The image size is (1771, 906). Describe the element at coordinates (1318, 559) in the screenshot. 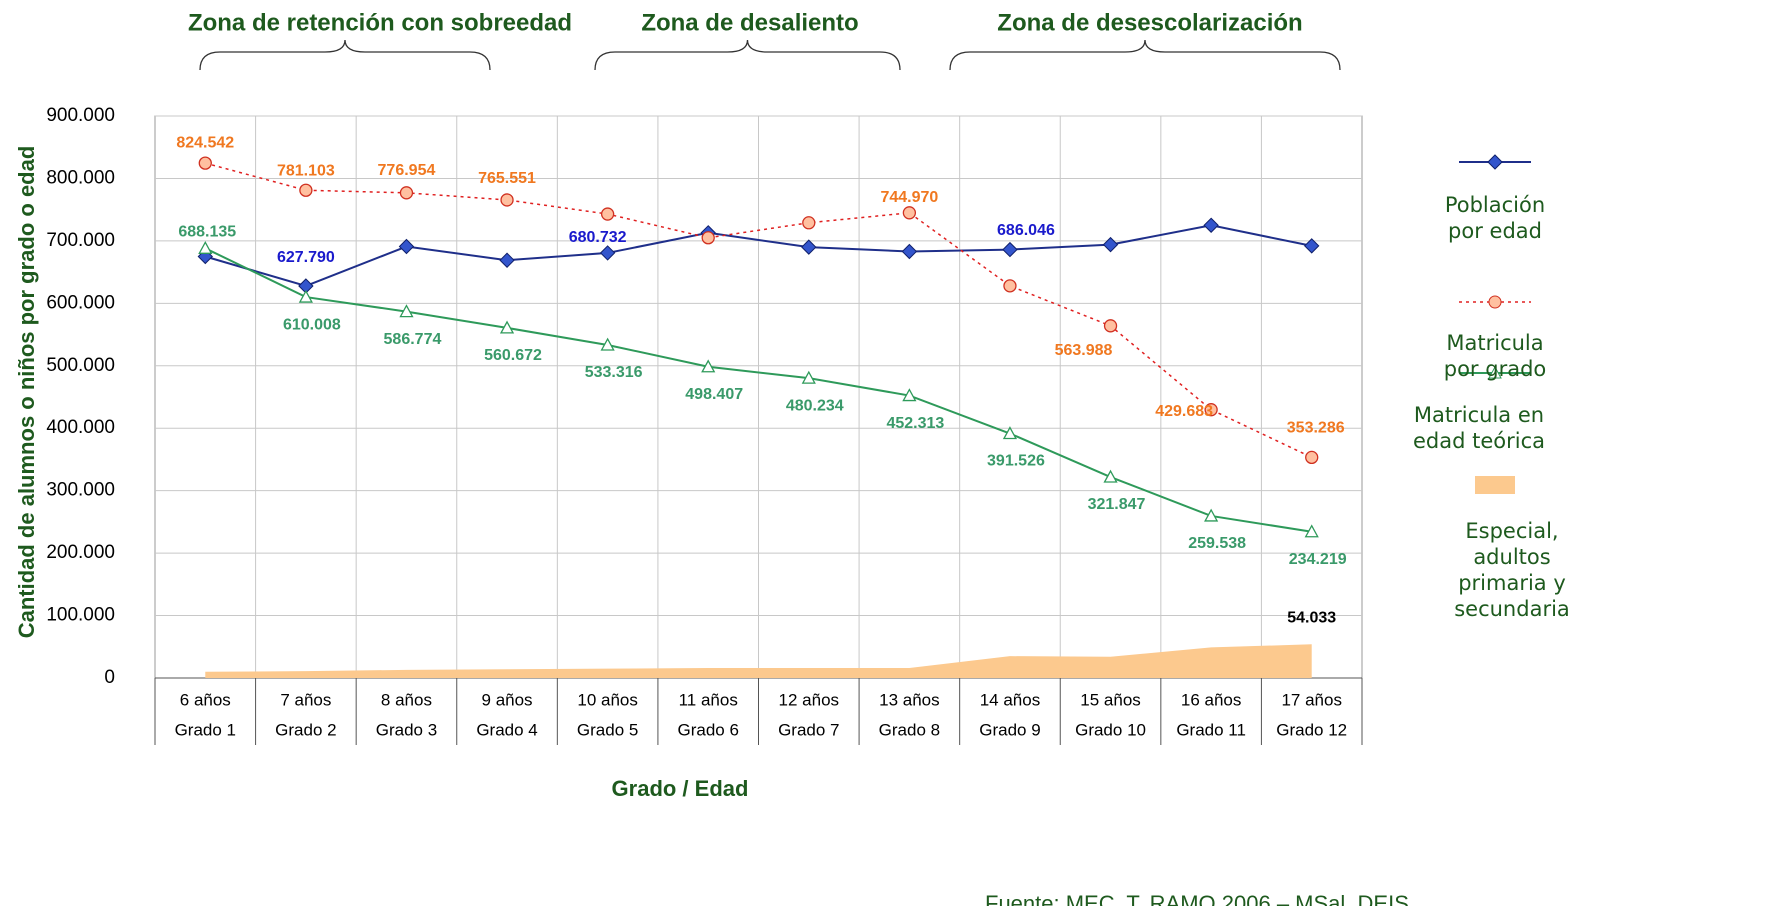

I see `data-label: 234.219` at that location.